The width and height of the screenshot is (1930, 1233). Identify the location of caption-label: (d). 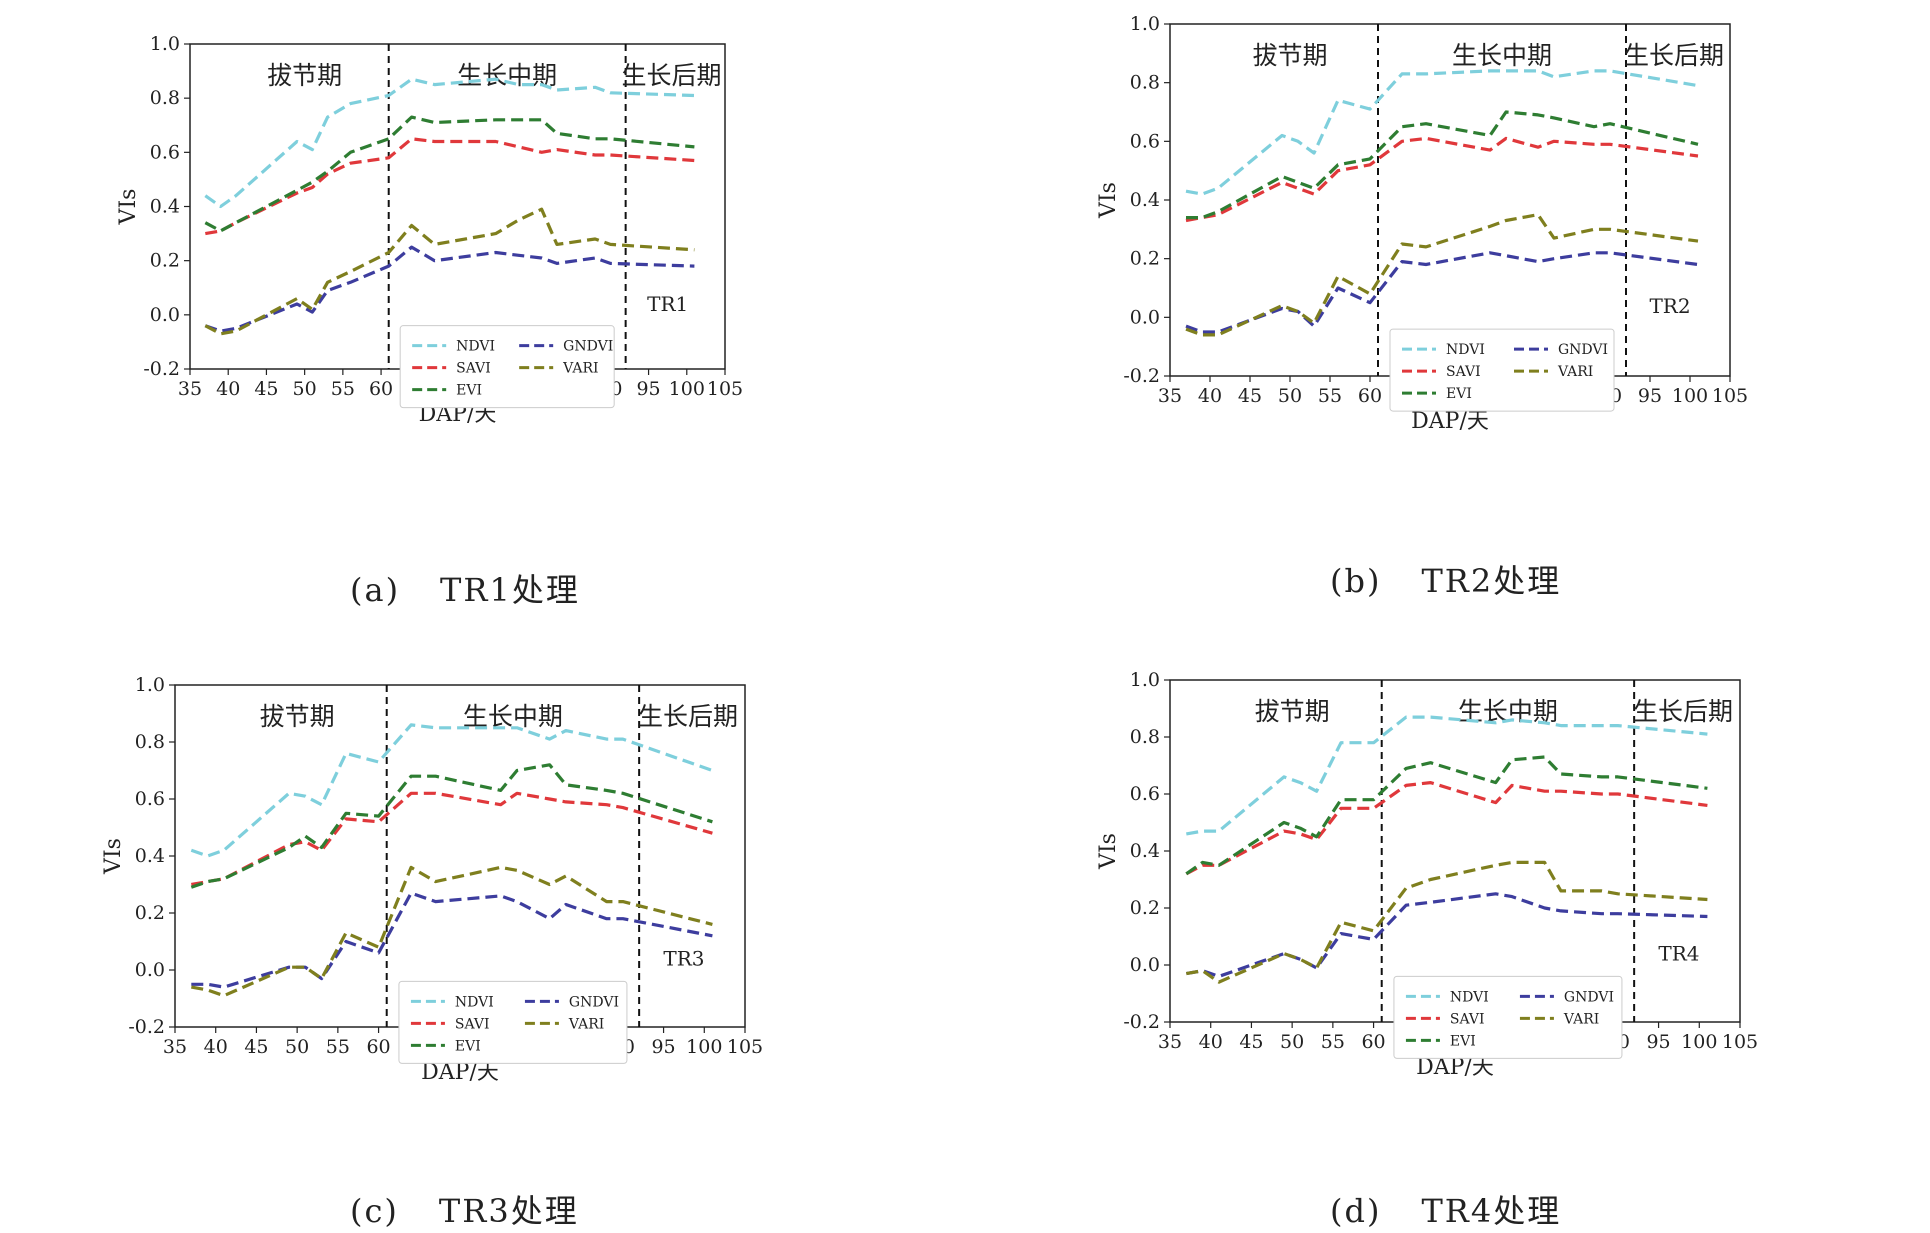
(1356, 1211).